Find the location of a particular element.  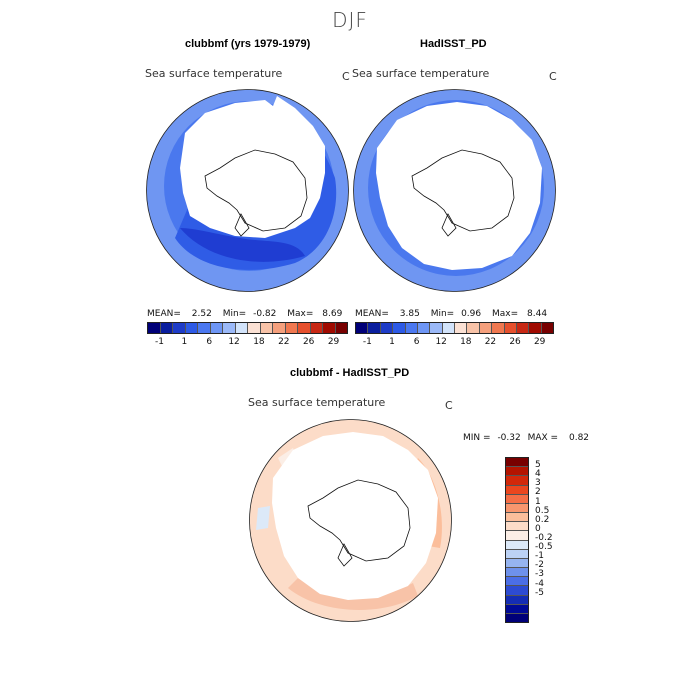

obs-min-value: 0.96 is located at coordinates (471, 314).